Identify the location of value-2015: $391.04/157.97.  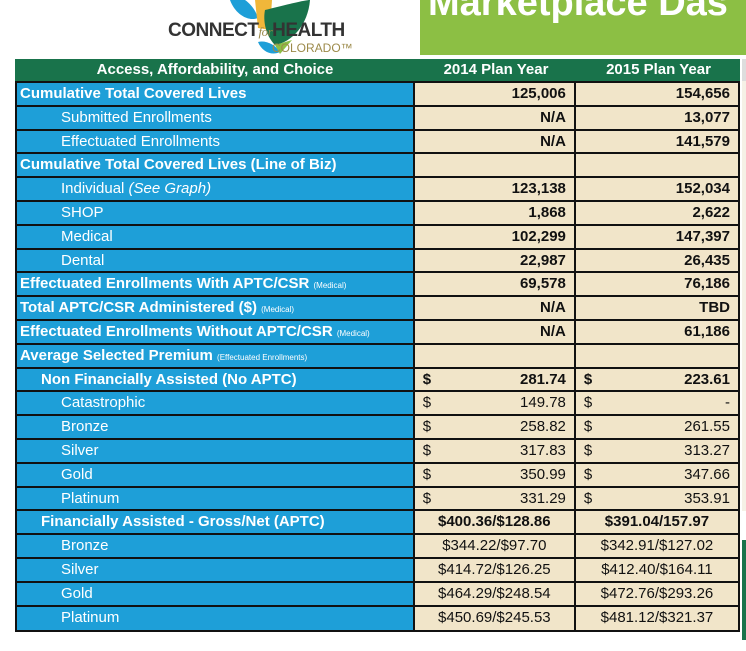
(656, 523).